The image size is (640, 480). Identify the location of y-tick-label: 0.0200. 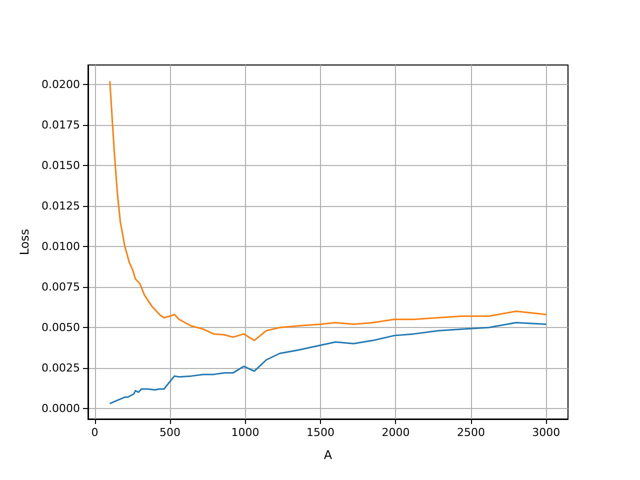
(61, 84).